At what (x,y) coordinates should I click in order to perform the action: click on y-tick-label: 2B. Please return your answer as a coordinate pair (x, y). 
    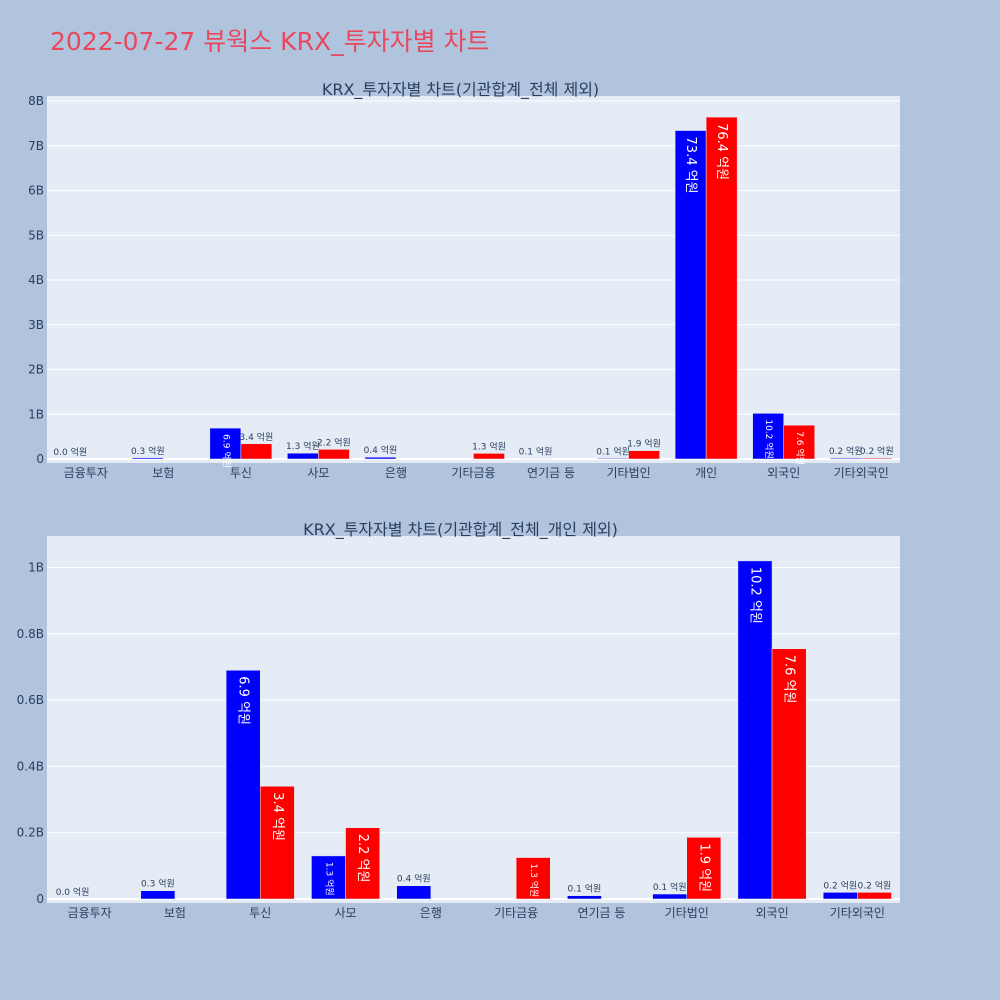
    Looking at the image, I should click on (36, 370).